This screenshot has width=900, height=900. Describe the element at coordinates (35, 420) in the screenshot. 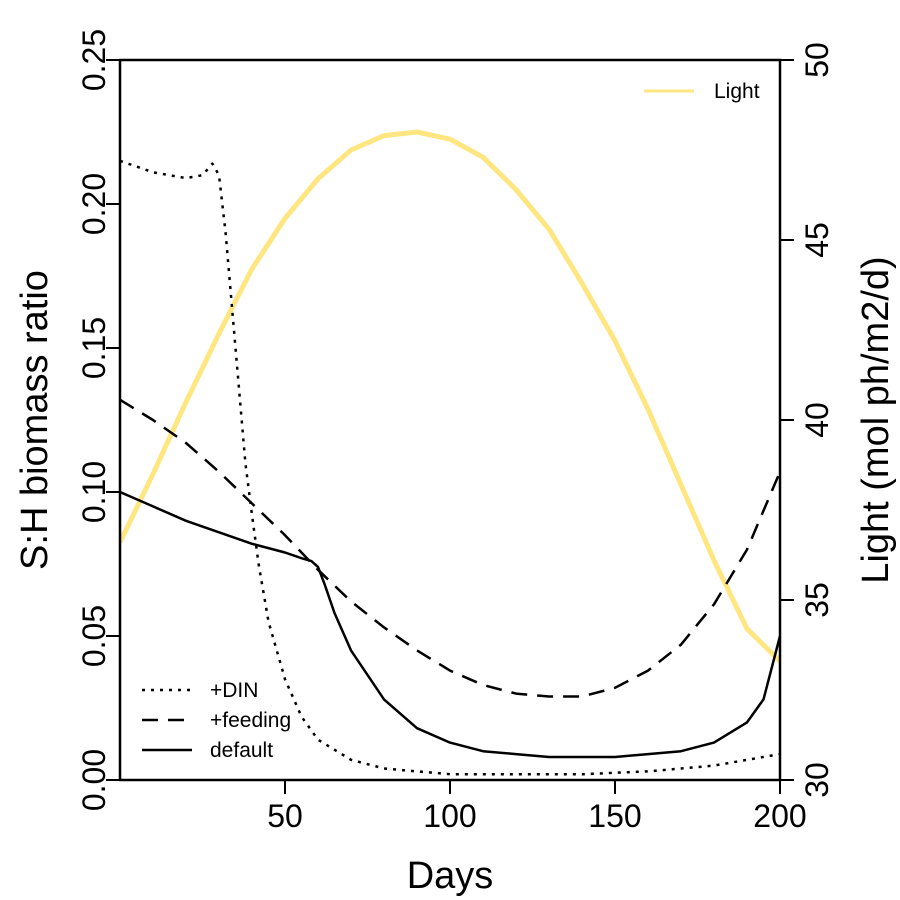

I see `y-axis-title: S:H biomass ratio` at that location.